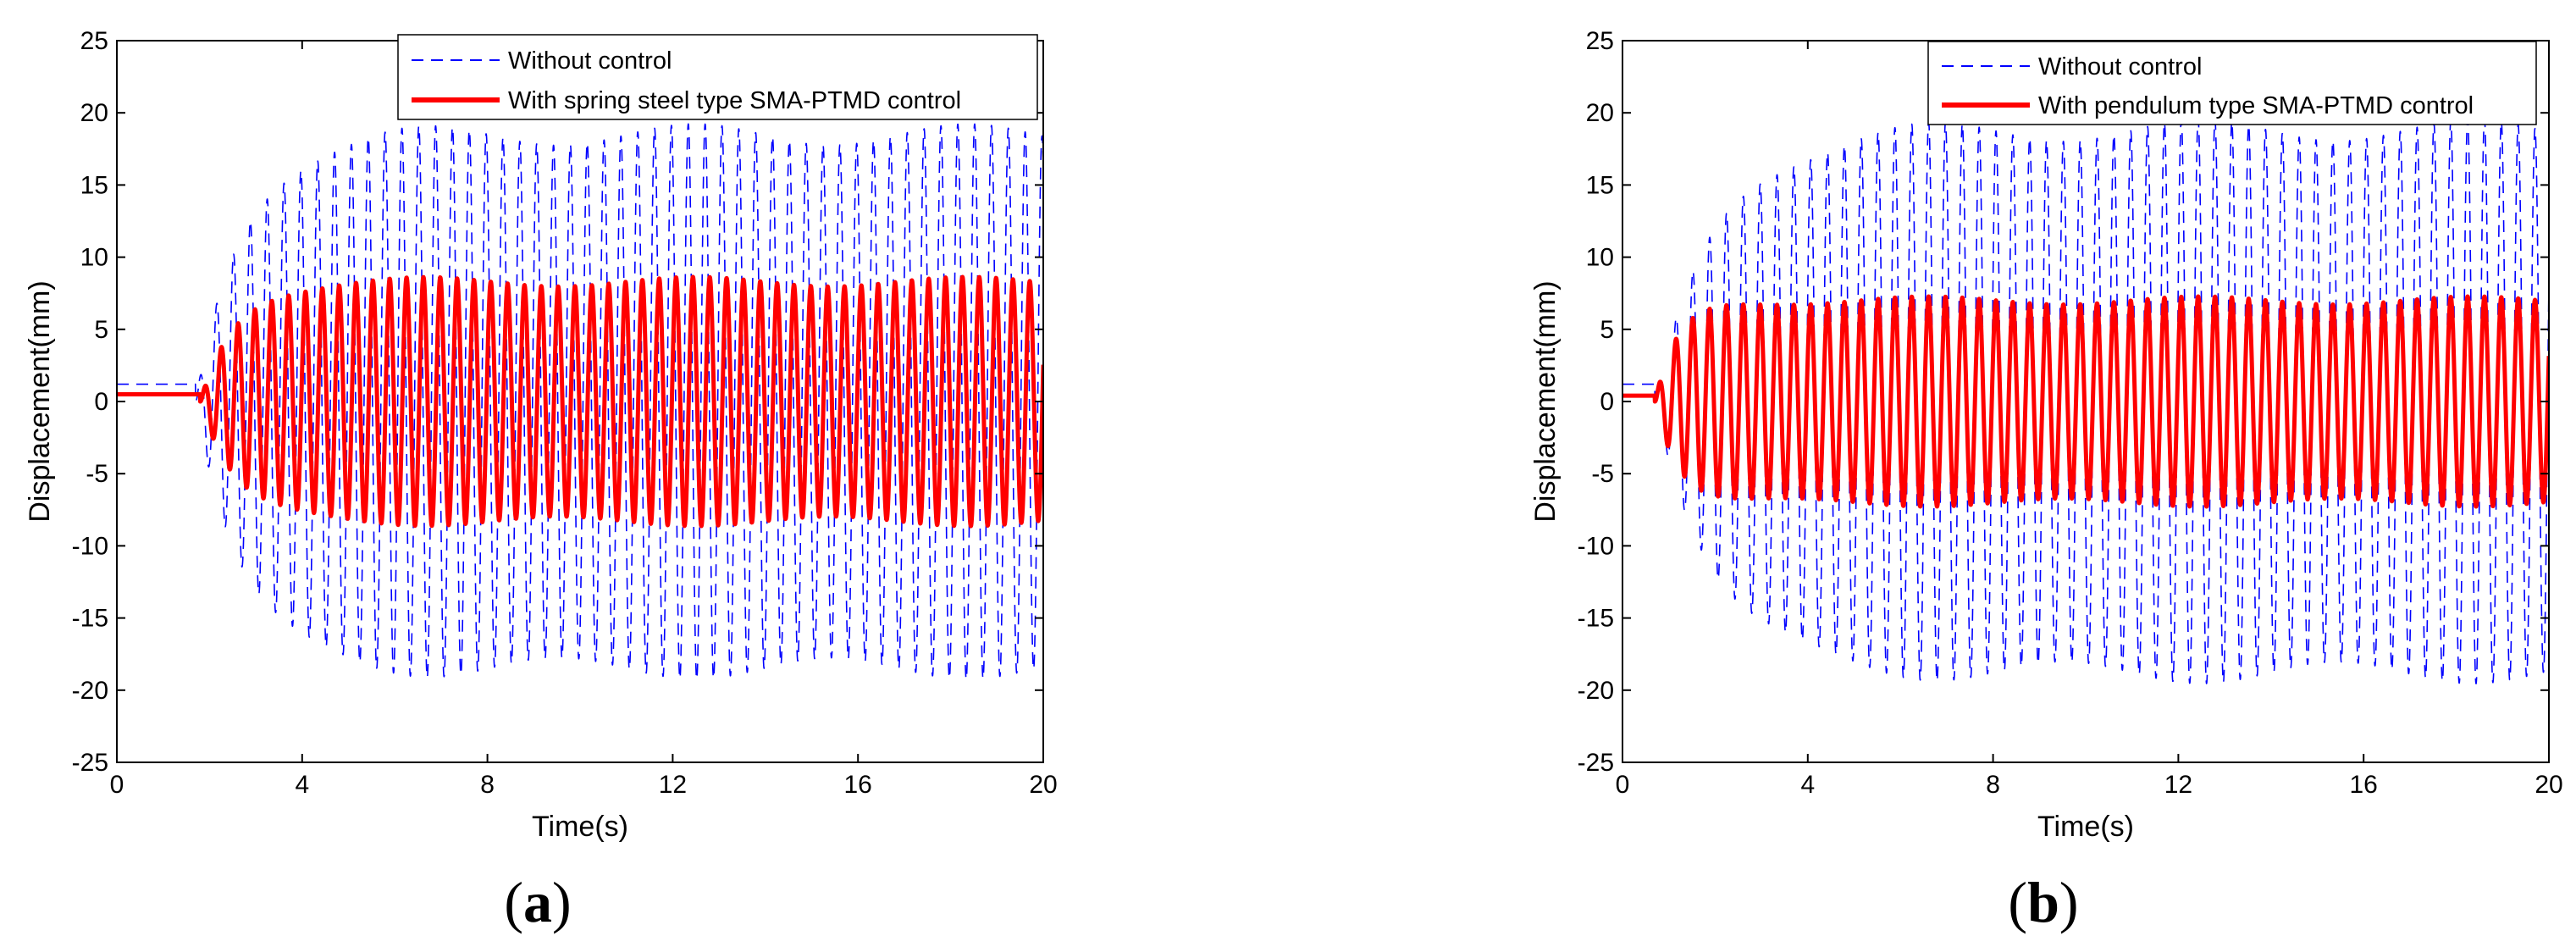  I want to click on y-tick-label-b: 10, so click(1600, 258).